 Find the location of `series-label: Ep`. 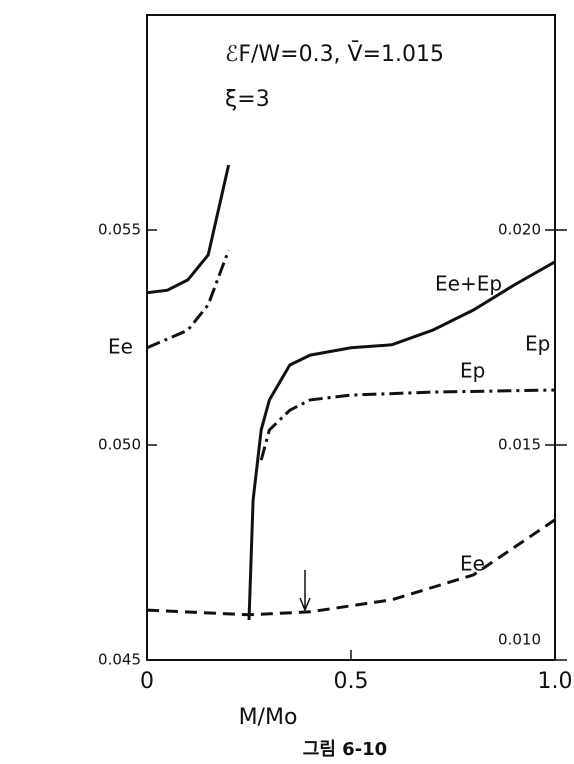

series-label: Ep is located at coordinates (472, 371).